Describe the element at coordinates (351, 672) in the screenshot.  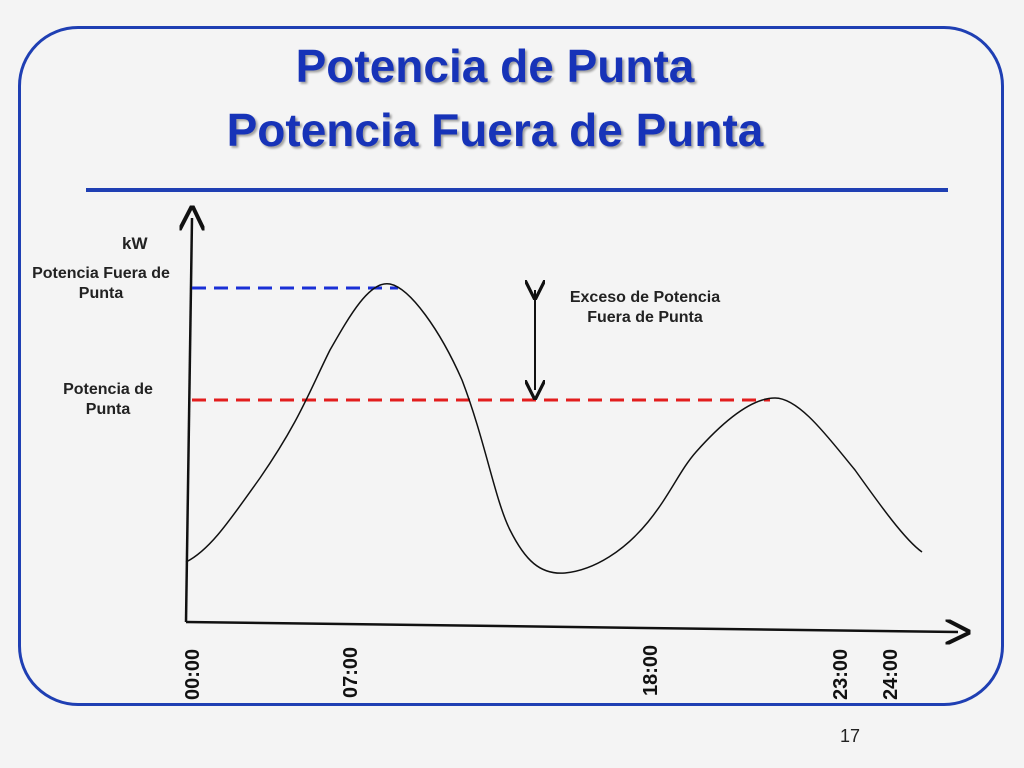
I see `time-tick-0700: 07:00` at that location.